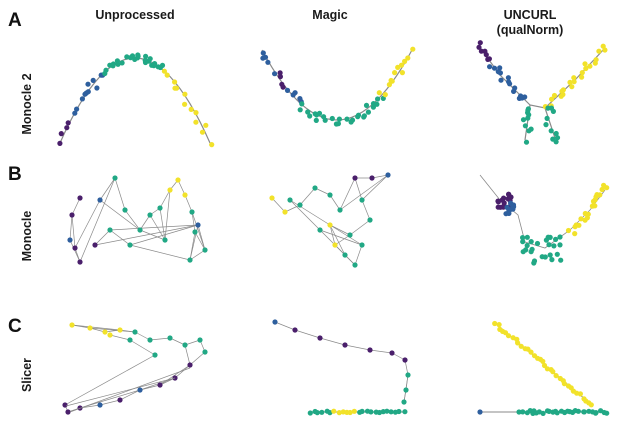  Describe the element at coordinates (135, 15) in the screenshot. I see `column-header-unprocessed: Unprocessed` at that location.